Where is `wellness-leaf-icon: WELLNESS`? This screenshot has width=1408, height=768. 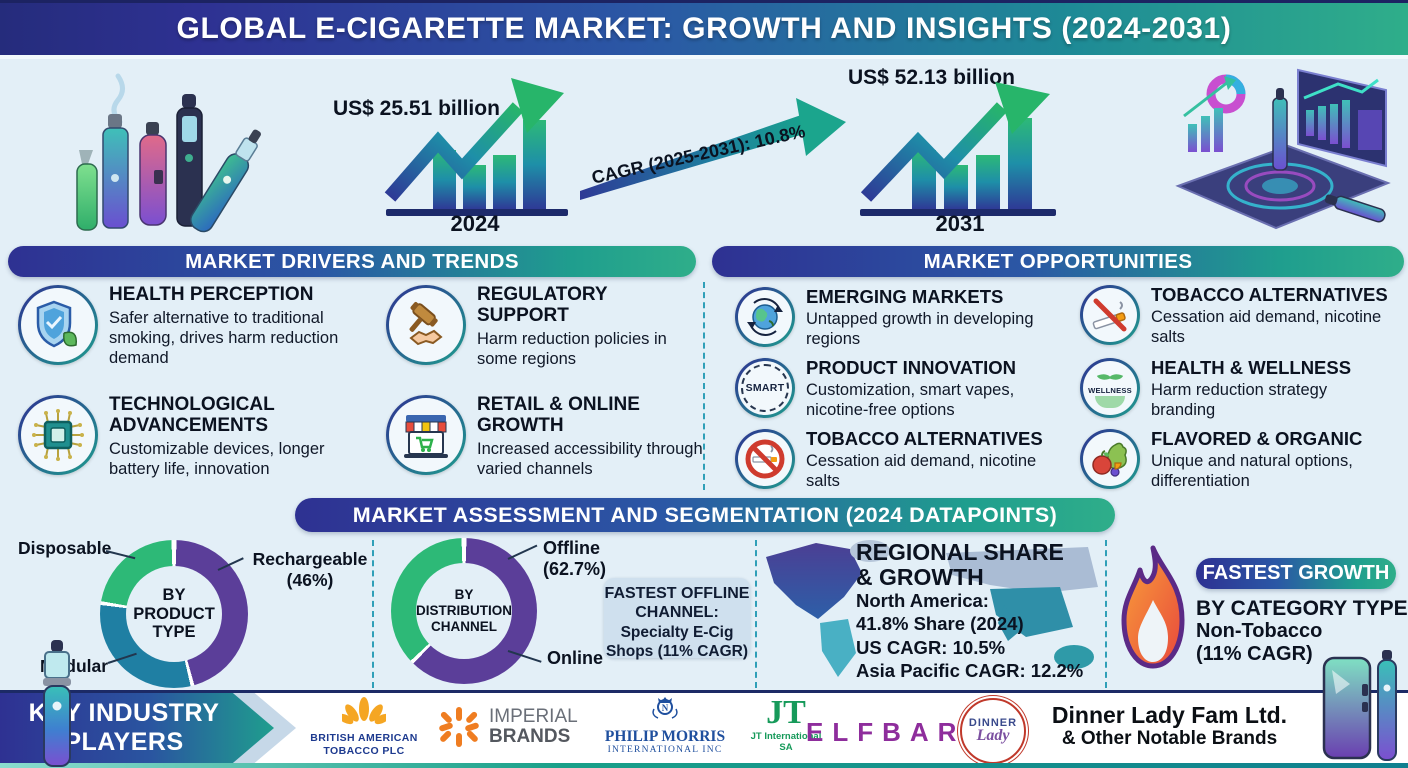
wellness-leaf-icon: WELLNESS is located at coordinates (1110, 388).